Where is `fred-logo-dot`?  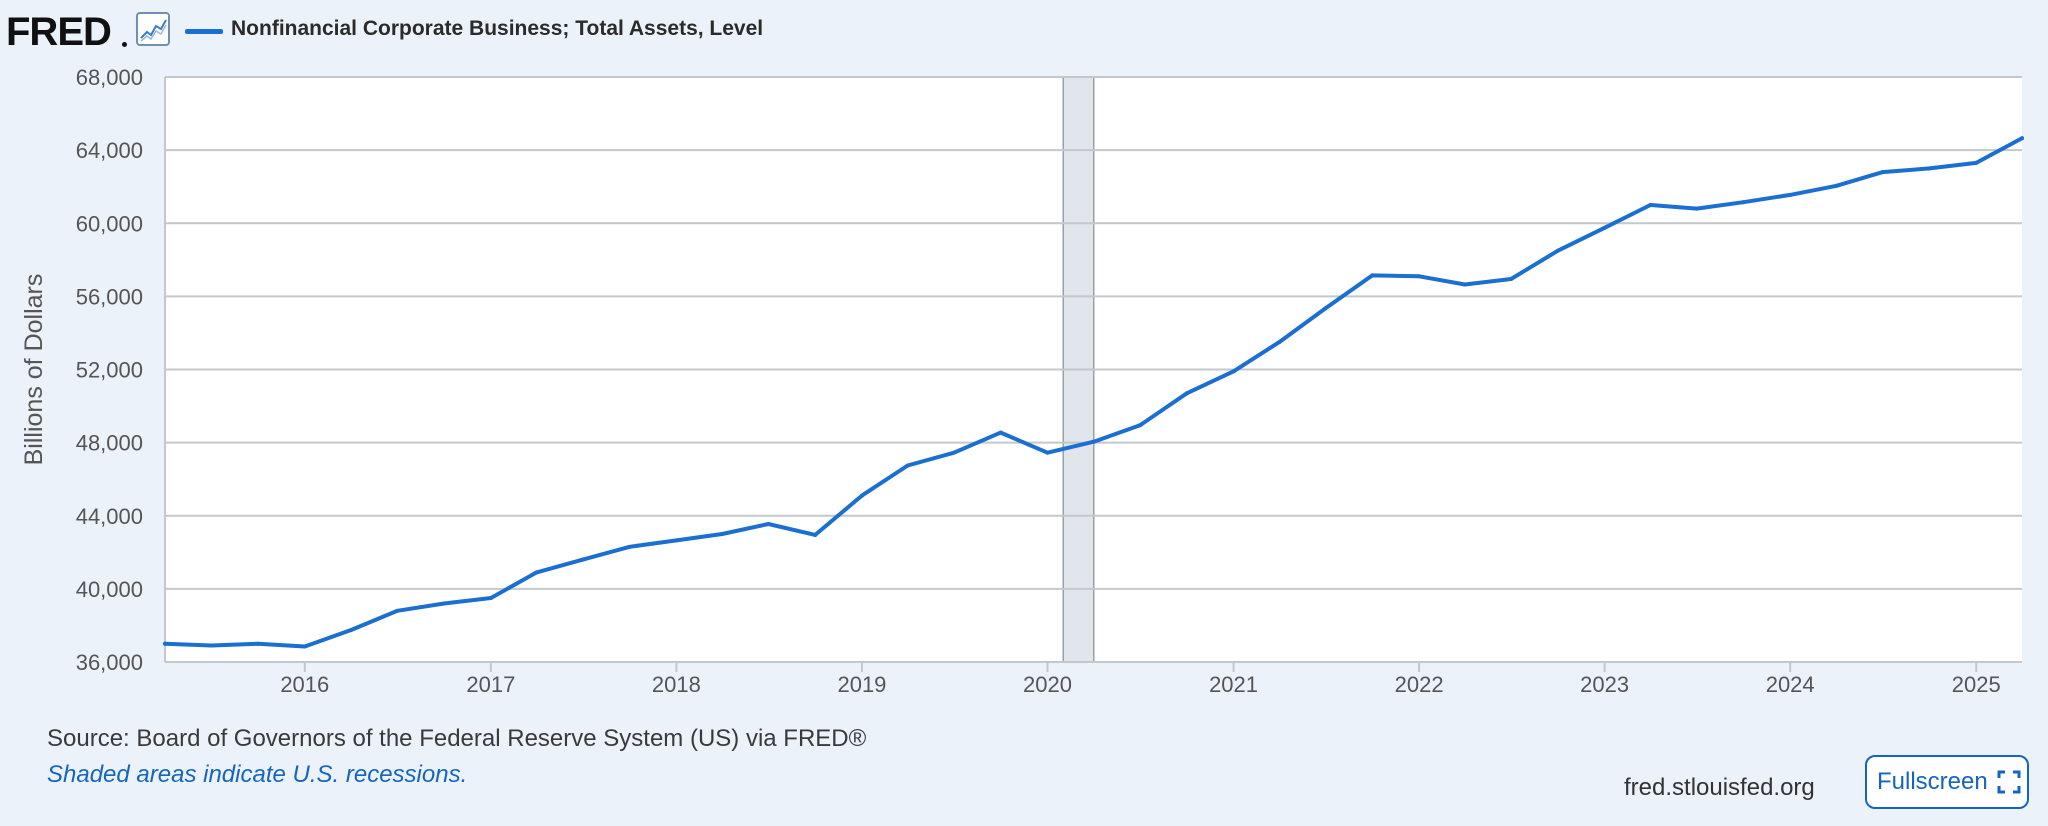
fred-logo-dot is located at coordinates (124, 44).